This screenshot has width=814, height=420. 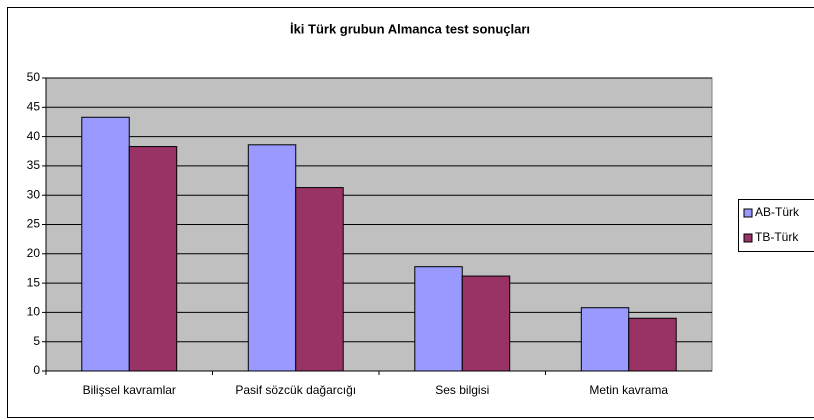 I want to click on chart-title: İki Türk grubun Almanca test sonuçları, so click(x=410, y=28).